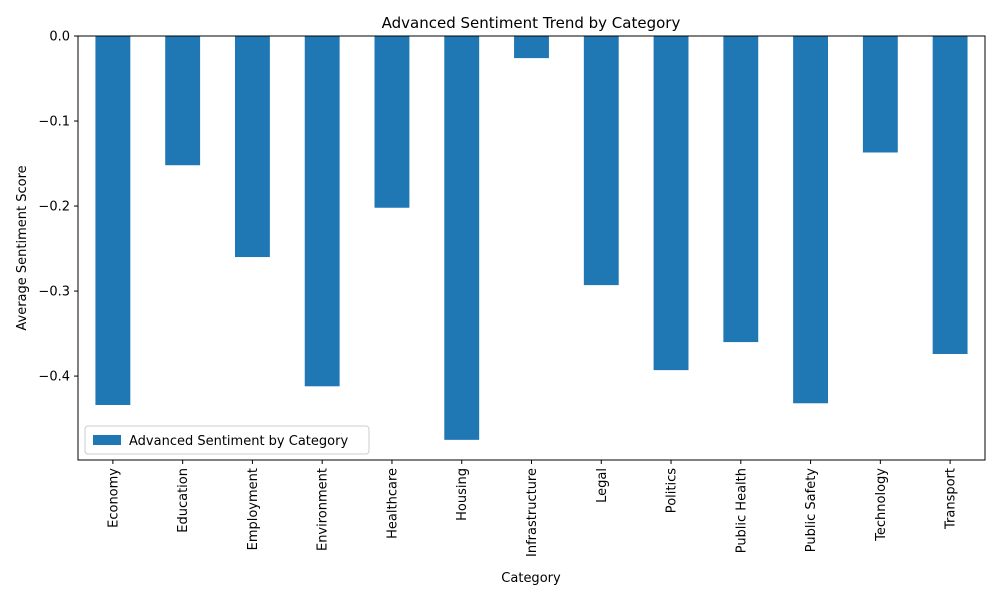  What do you see at coordinates (238, 441) in the screenshot?
I see `legend-label: Advanced Sentiment by Category` at bounding box center [238, 441].